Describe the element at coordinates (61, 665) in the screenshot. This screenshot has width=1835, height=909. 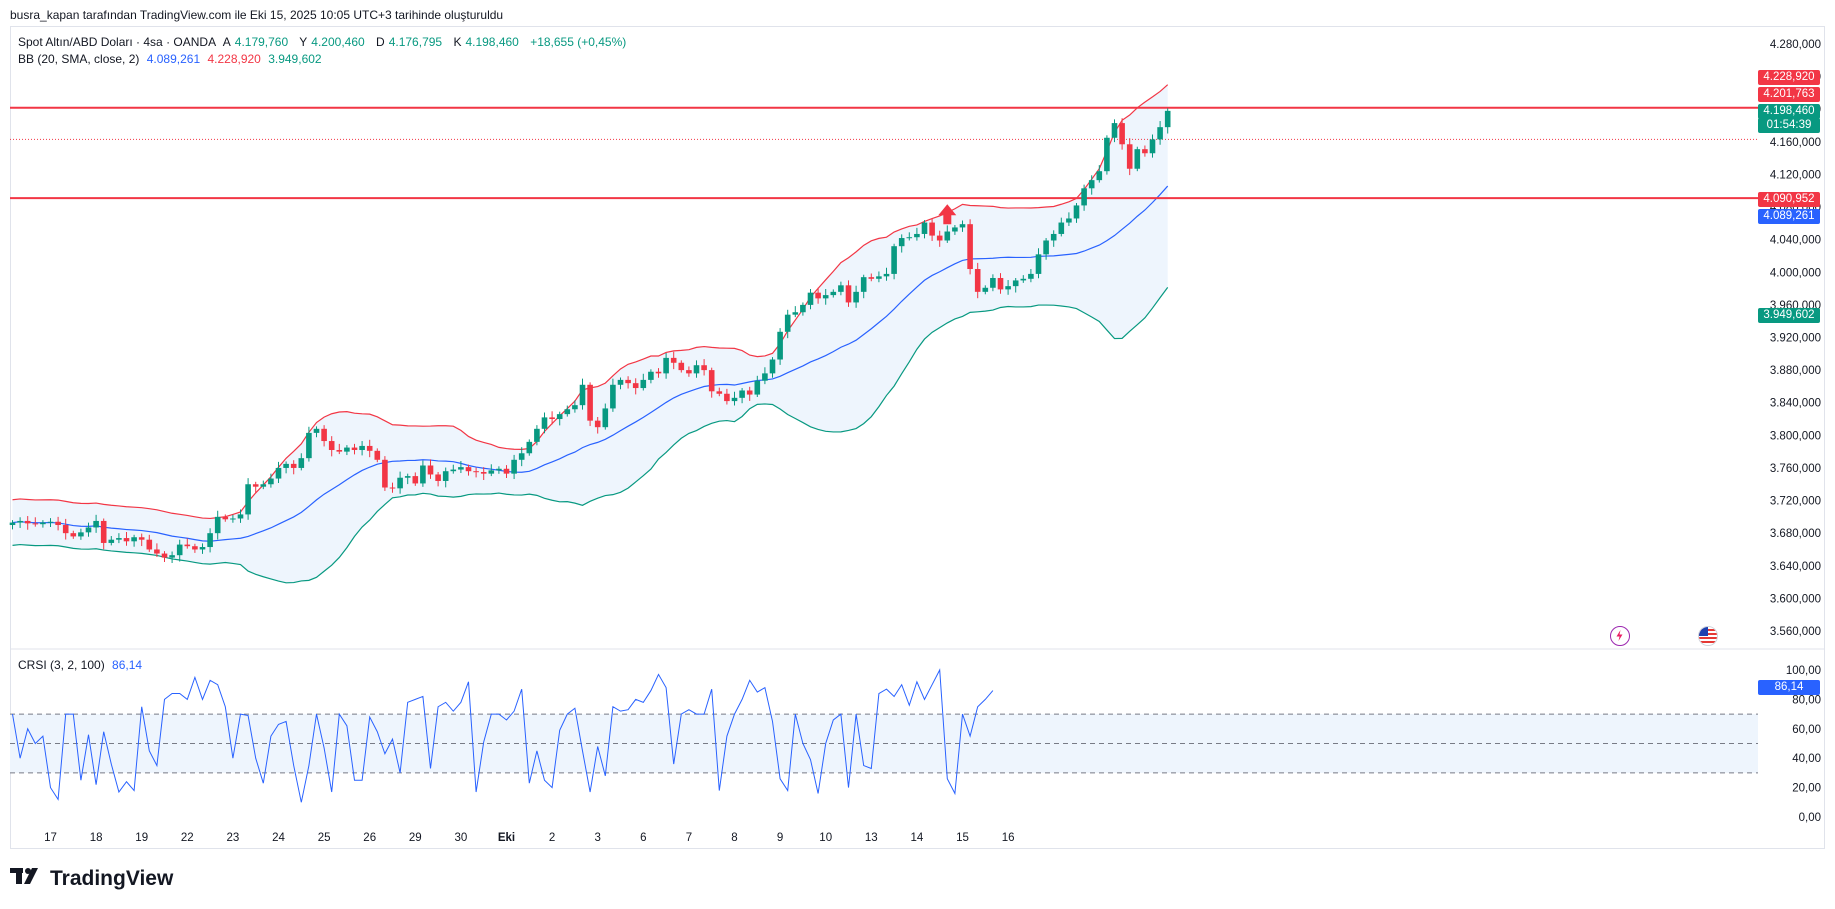
I see `crsi-label: CRSI (3, 2, 100)` at that location.